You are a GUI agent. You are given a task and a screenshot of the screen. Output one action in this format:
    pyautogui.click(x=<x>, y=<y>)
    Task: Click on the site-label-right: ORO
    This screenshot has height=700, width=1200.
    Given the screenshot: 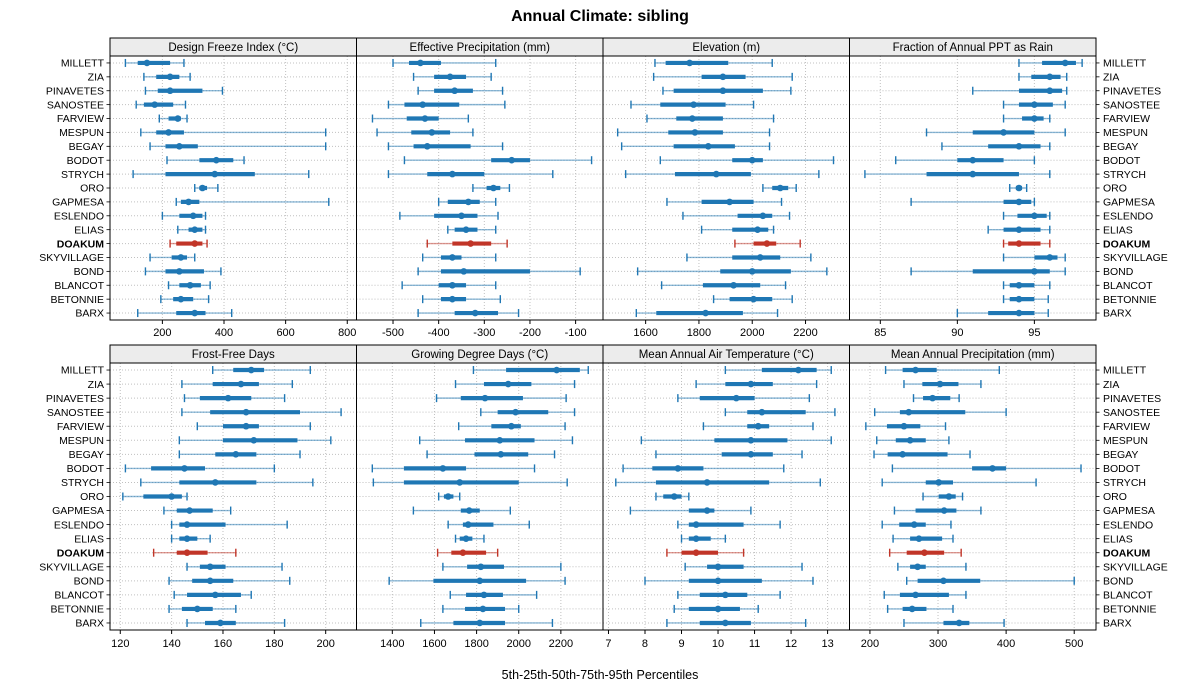 What is the action you would take?
    pyautogui.click(x=1115, y=189)
    